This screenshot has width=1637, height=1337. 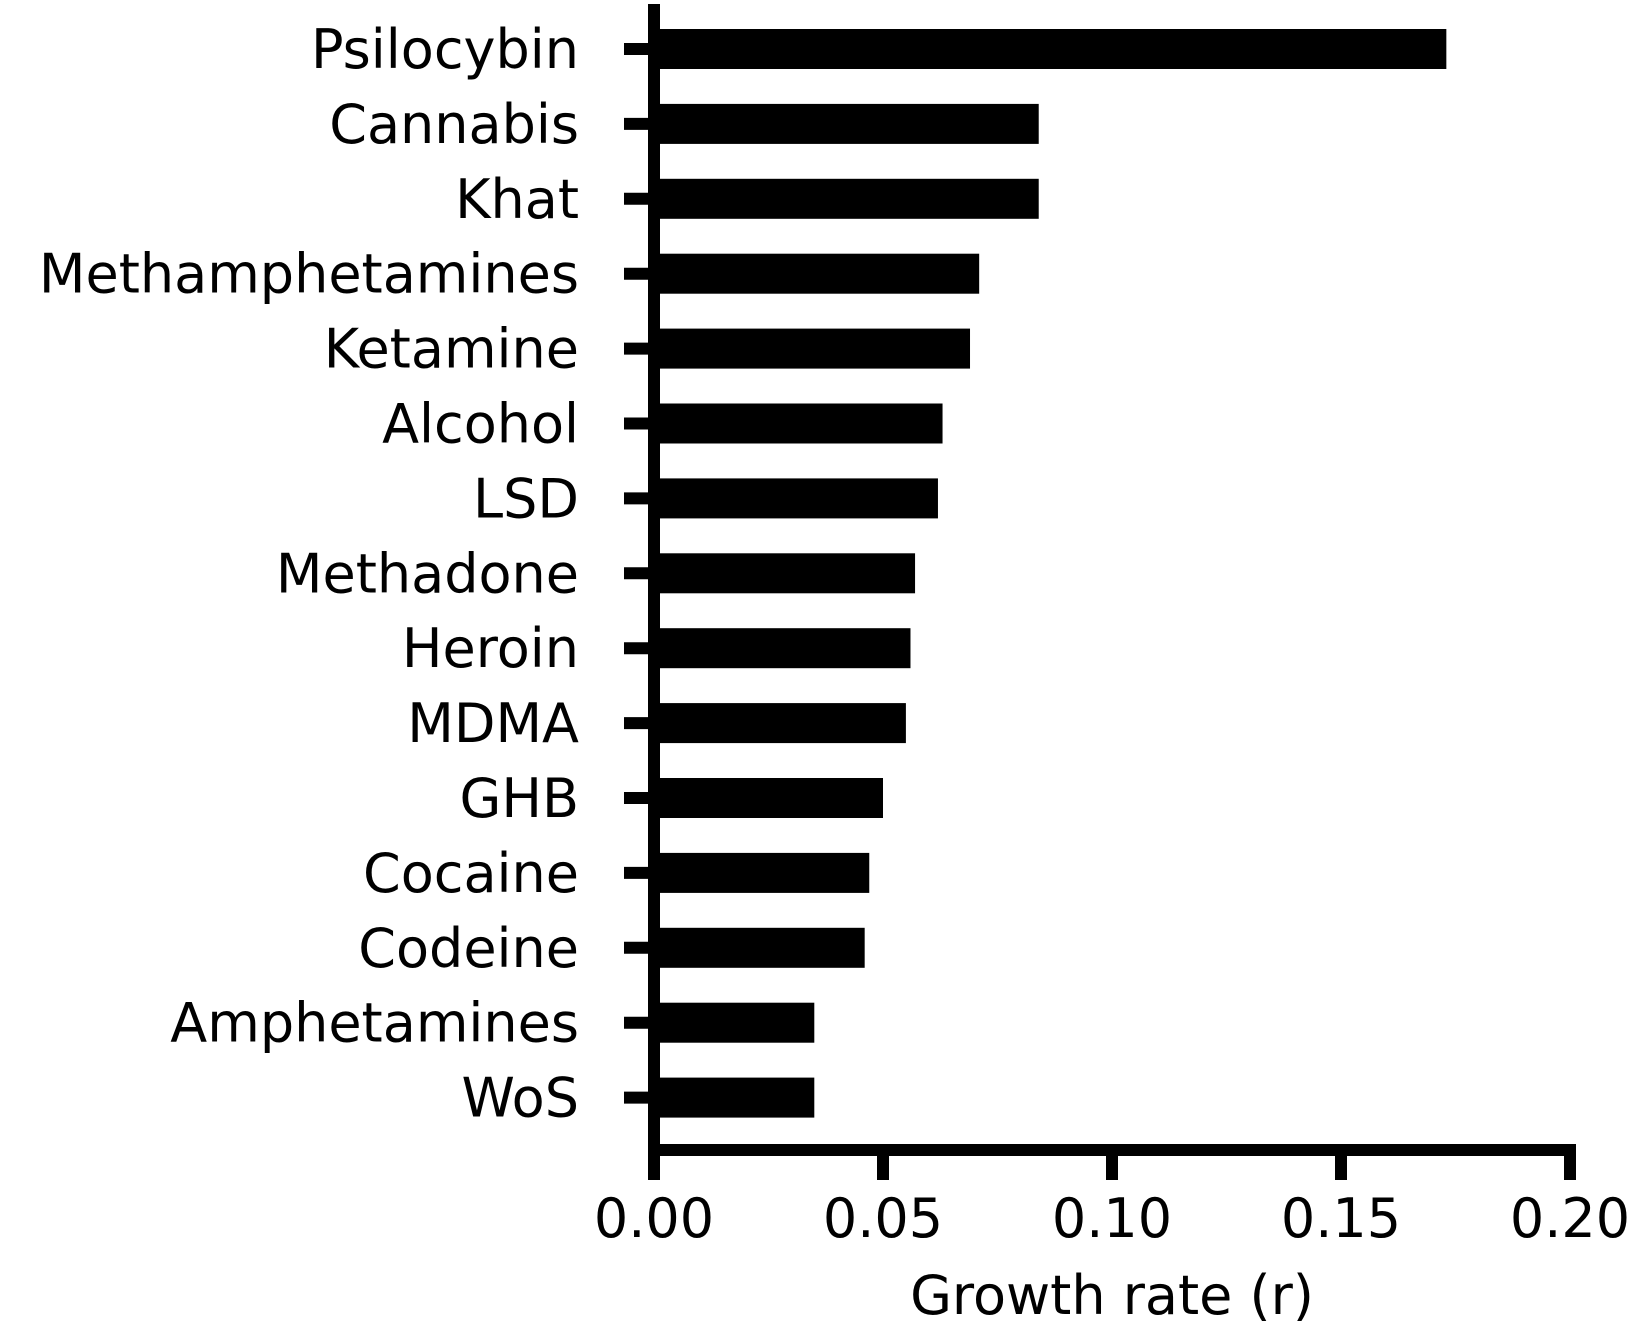 What do you see at coordinates (526, 498) in the screenshot?
I see `category-label: LSD` at bounding box center [526, 498].